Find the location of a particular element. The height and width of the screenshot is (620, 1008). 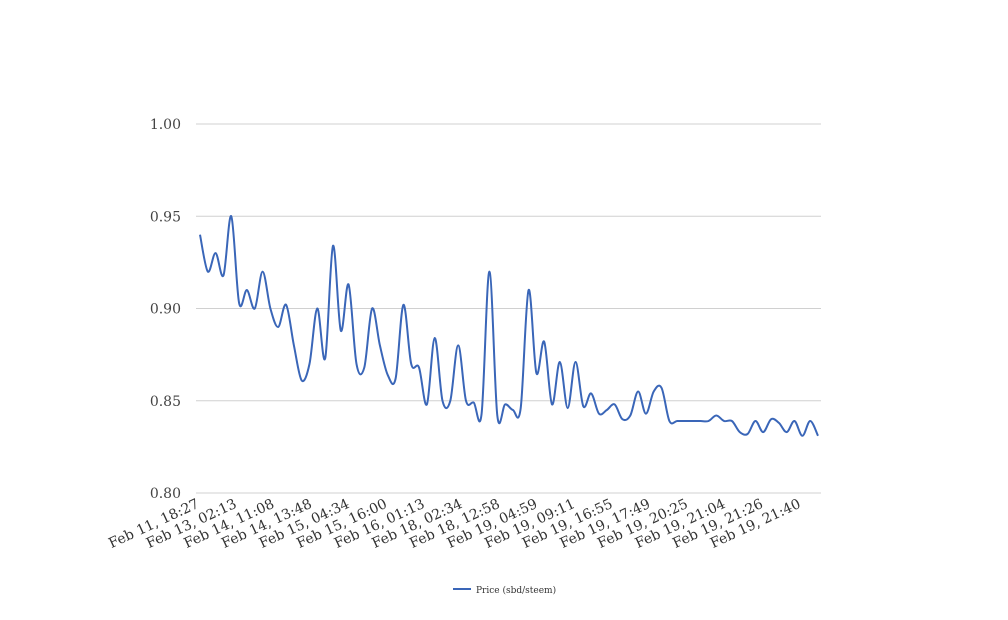

y-tick-label: 1.00 is located at coordinates (165, 125).